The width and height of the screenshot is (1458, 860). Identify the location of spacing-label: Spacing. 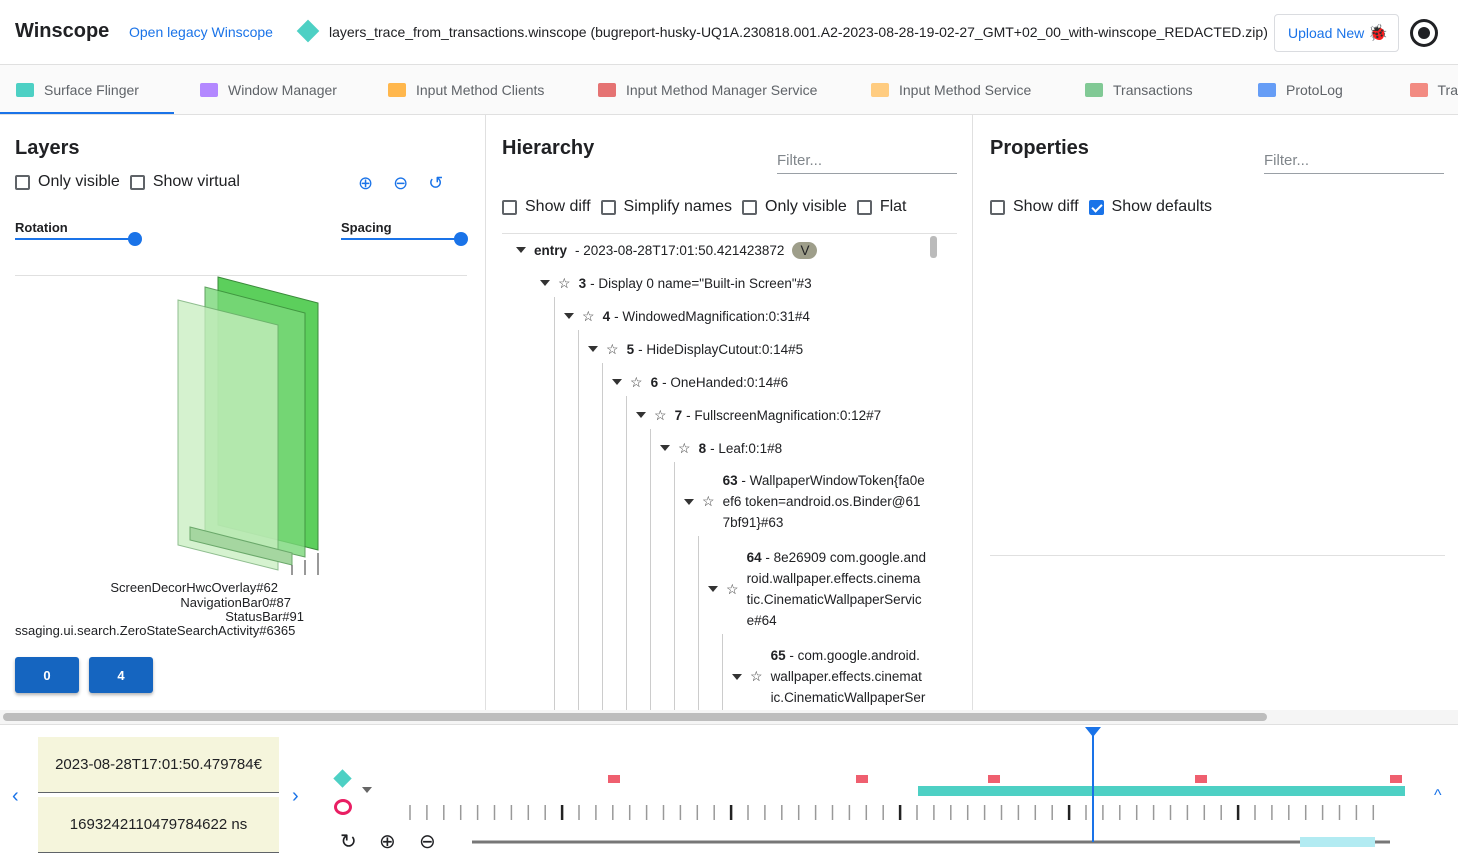
(366, 227).